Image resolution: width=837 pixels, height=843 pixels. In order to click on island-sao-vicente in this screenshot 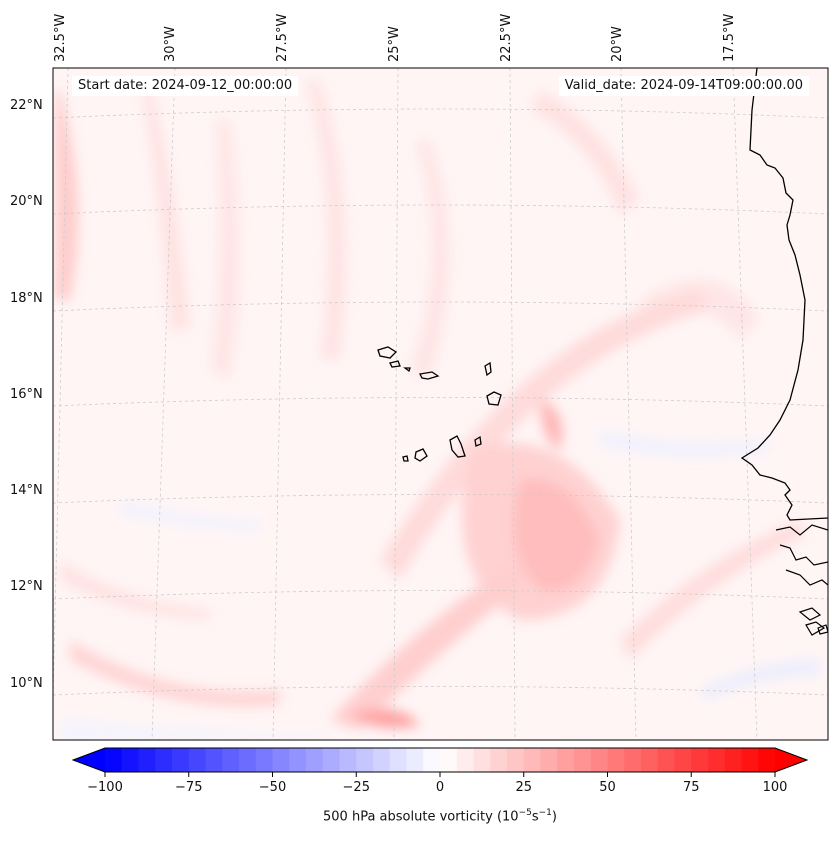, I will do `click(395, 364)`.